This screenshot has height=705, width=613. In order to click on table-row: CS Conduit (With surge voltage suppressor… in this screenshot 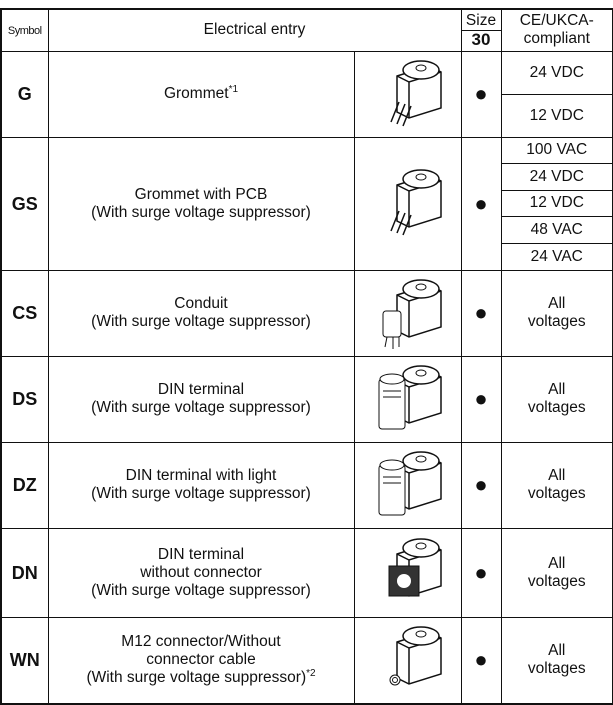, I will do `click(306, 313)`.